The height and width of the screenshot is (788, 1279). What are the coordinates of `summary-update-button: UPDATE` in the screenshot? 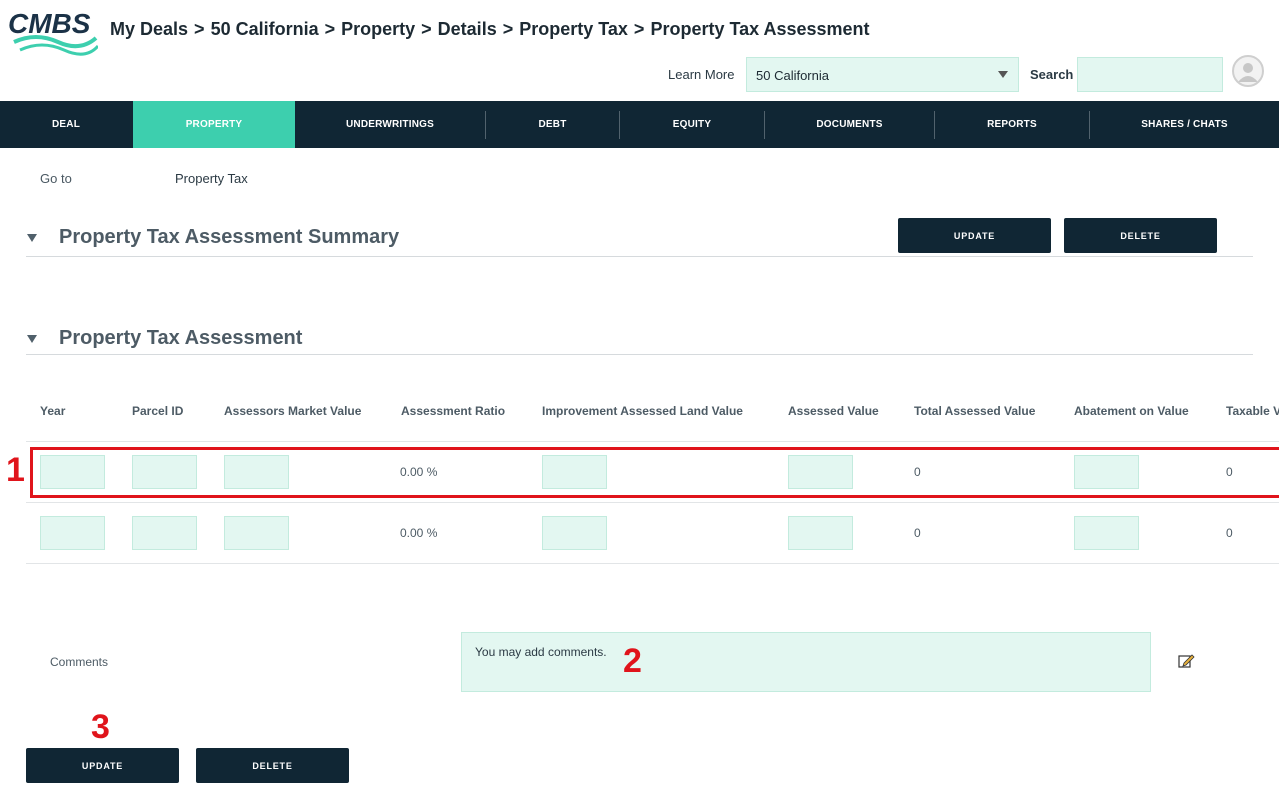 It's located at (974, 235).